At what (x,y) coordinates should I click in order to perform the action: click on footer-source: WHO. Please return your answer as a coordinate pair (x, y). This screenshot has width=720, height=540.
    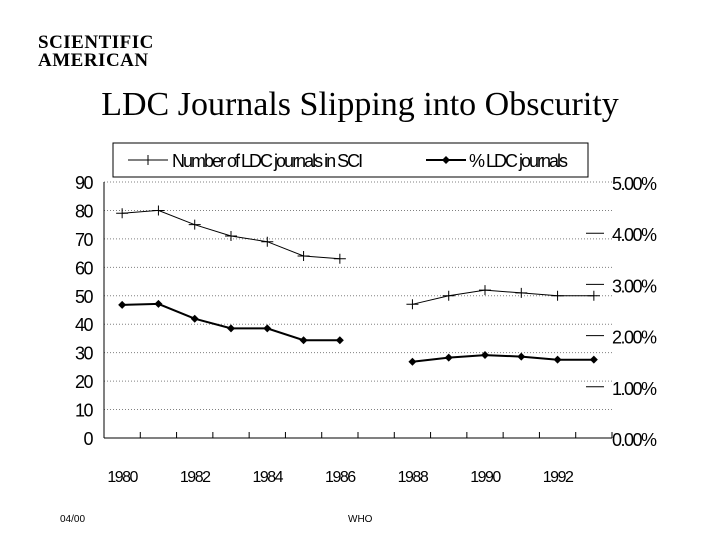
    Looking at the image, I should click on (360, 519).